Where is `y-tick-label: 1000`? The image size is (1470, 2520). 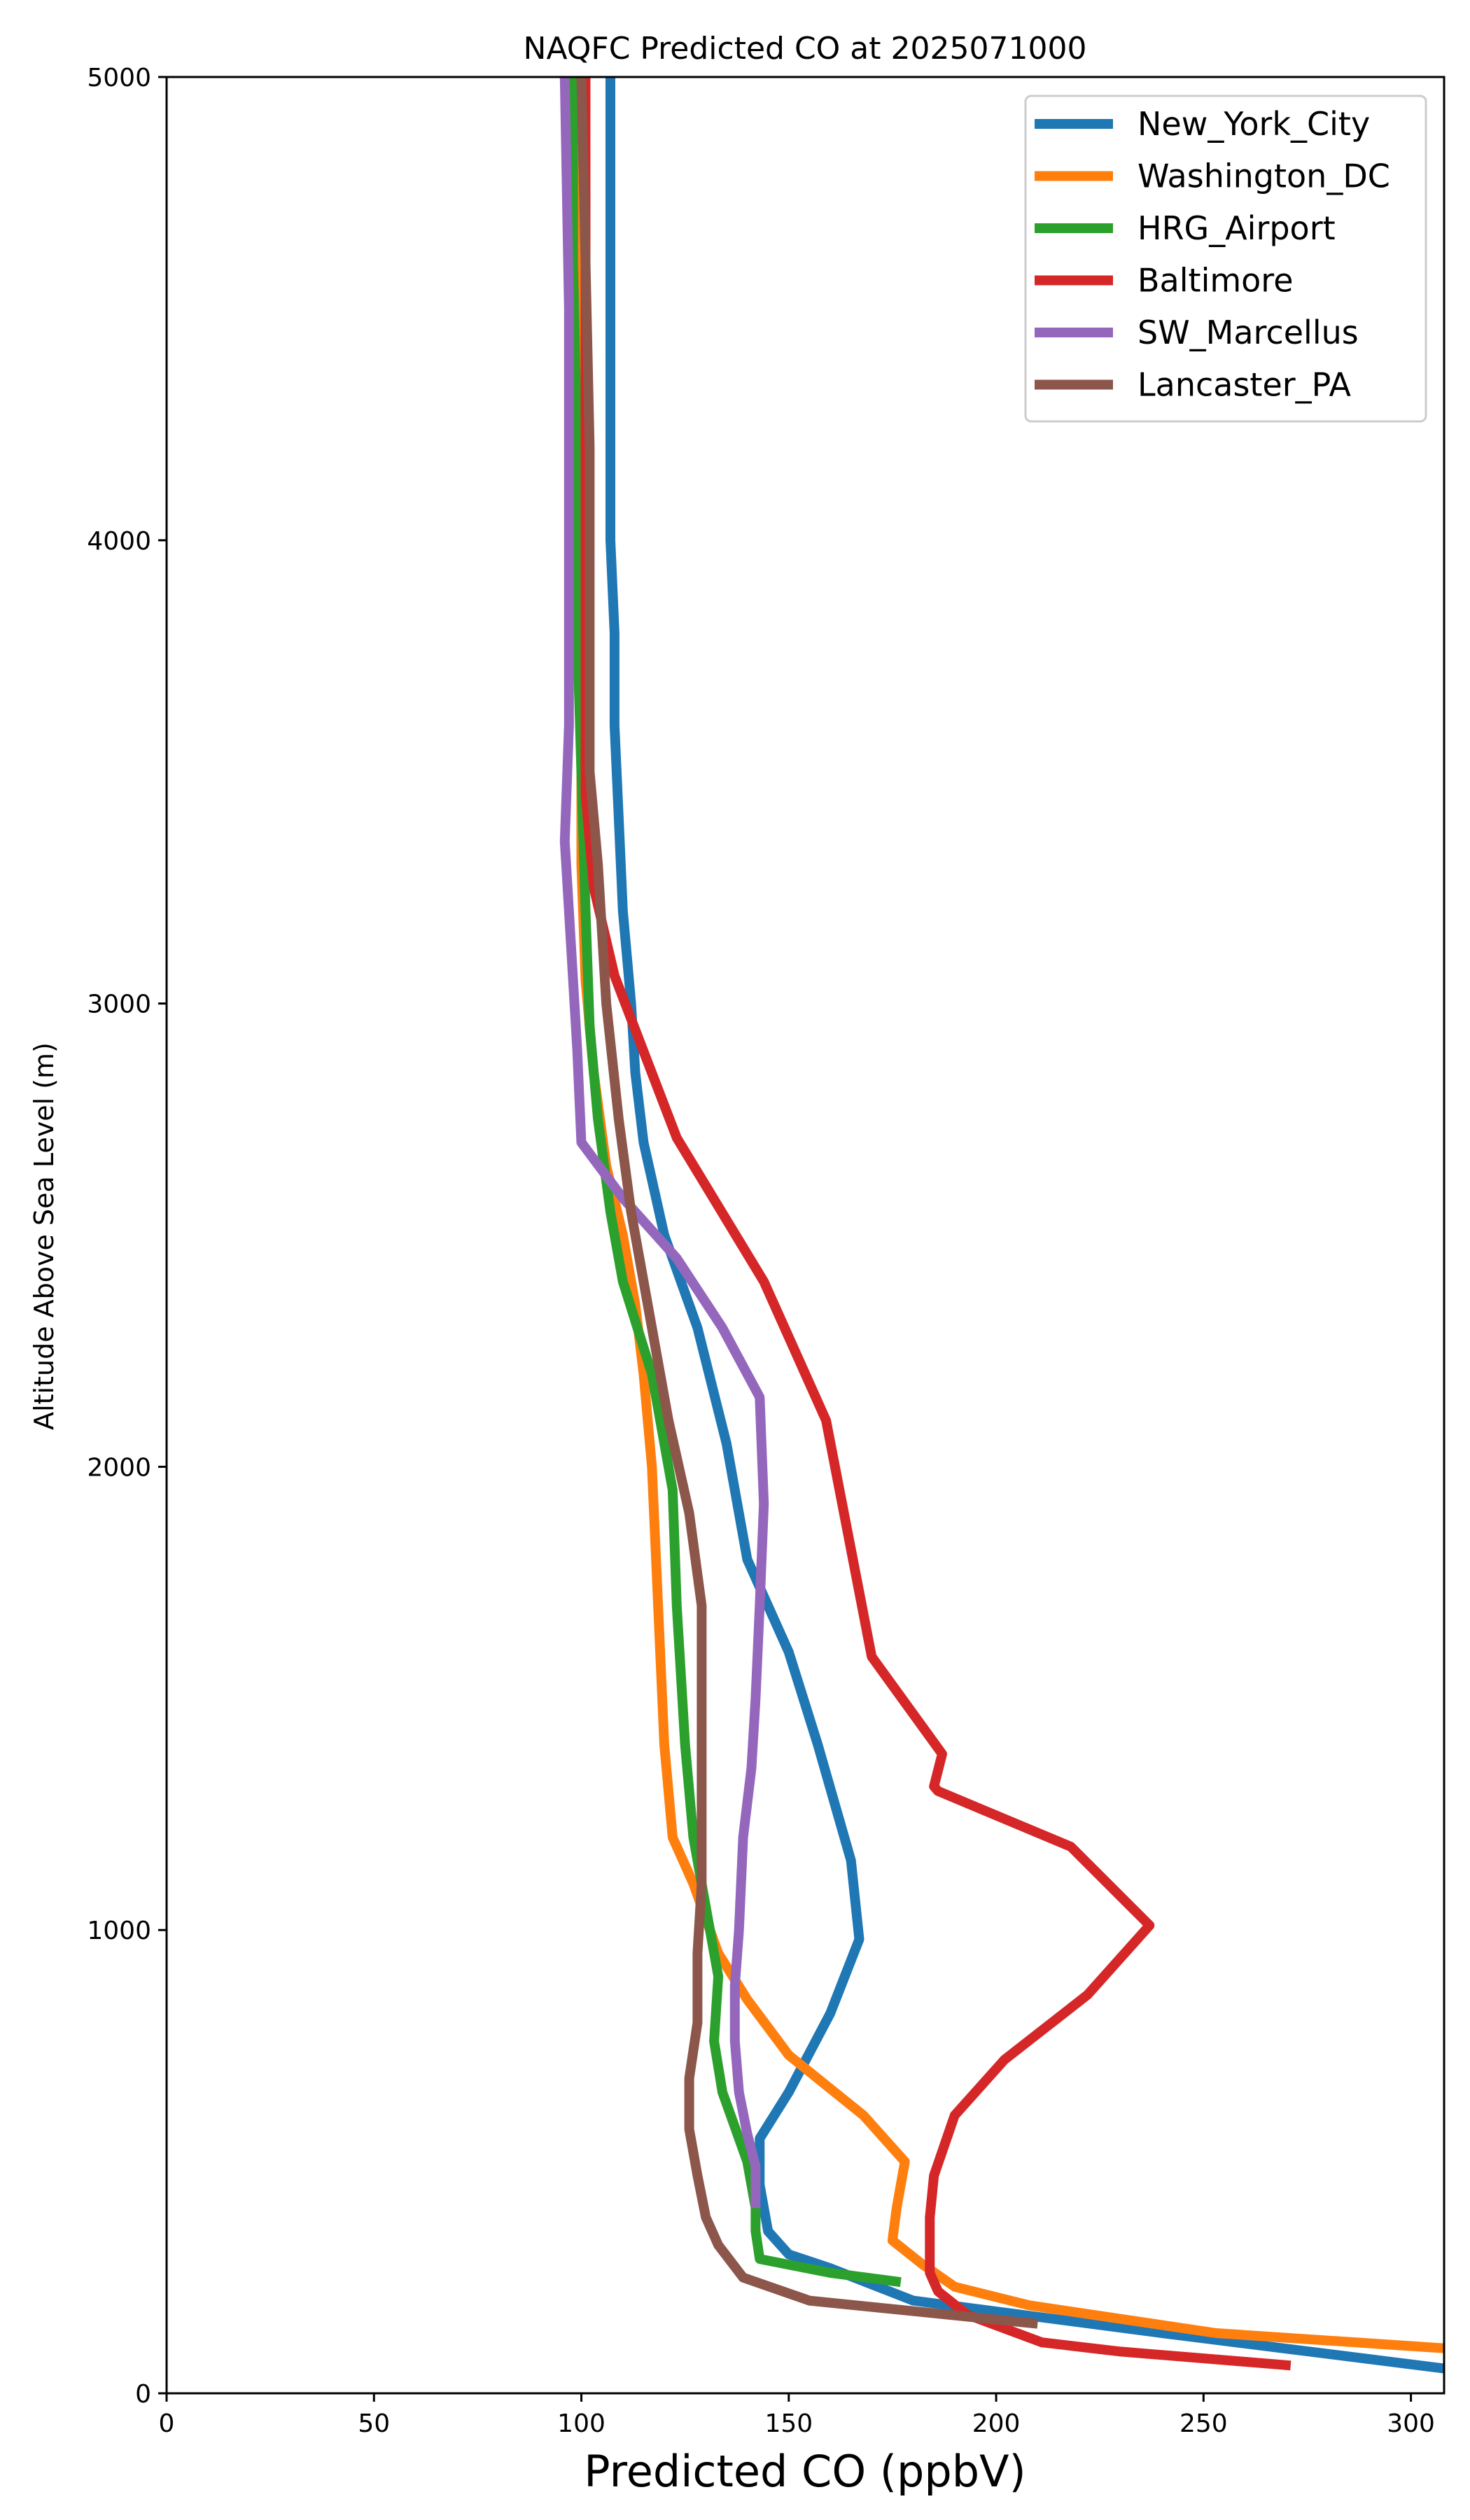
y-tick-label: 1000 is located at coordinates (119, 1931).